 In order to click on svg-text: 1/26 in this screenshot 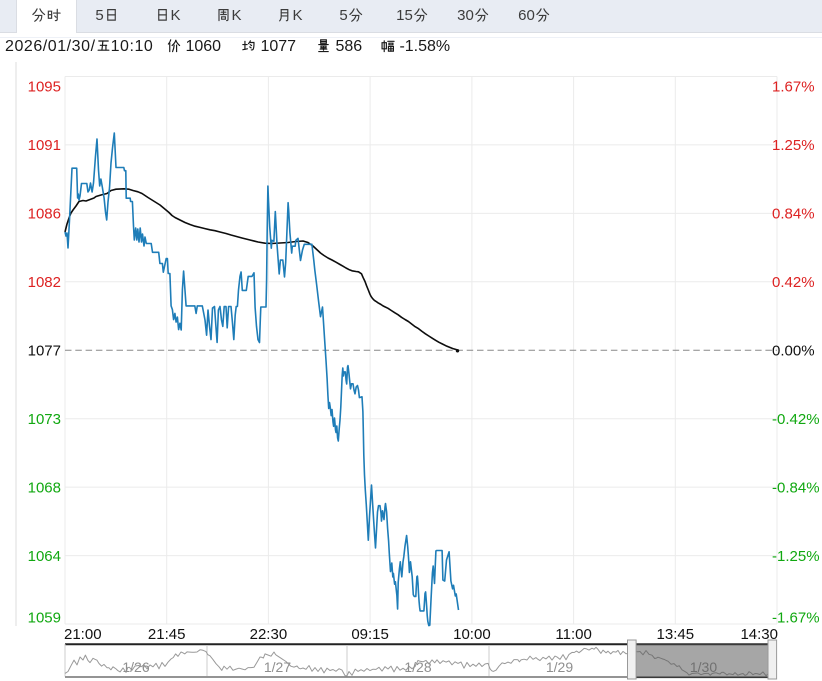, I will do `click(135, 667)`.